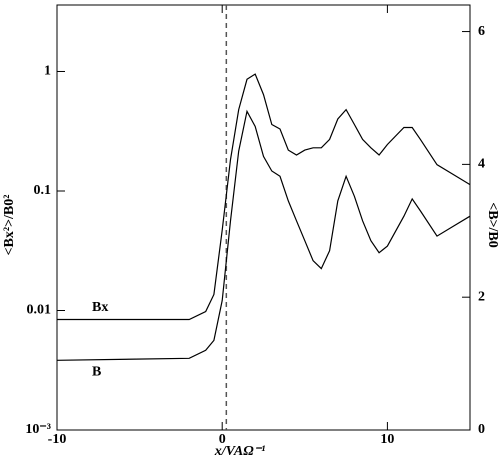 The image size is (500, 460). What do you see at coordinates (57, 439) in the screenshot?
I see `x-tick-label: -10` at bounding box center [57, 439].